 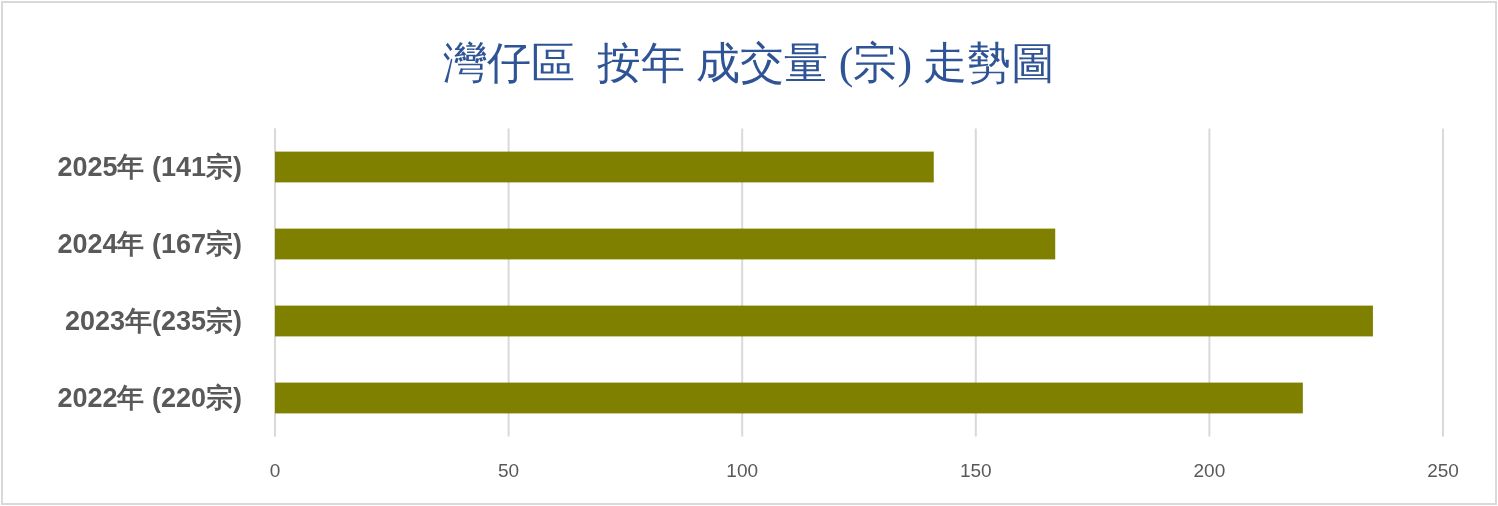 What do you see at coordinates (975, 470) in the screenshot?
I see `x-tick-label: 150` at bounding box center [975, 470].